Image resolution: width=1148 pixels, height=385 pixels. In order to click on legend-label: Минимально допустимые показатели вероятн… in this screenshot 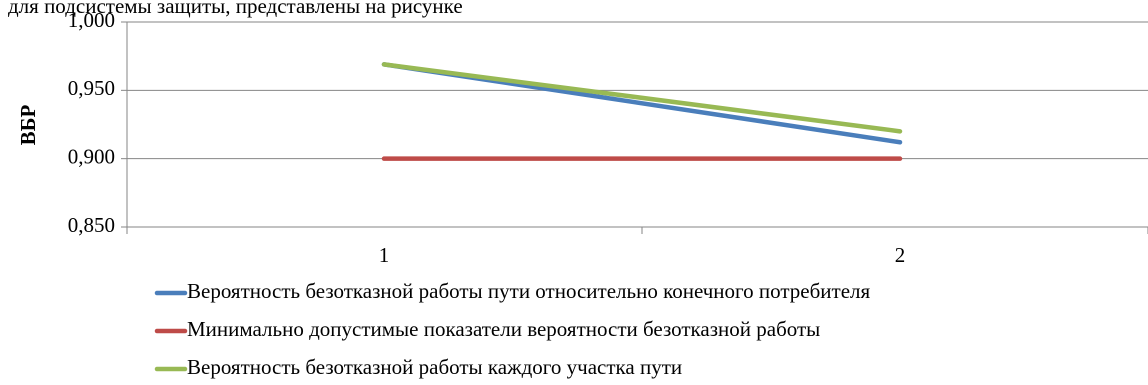, I will do `click(503, 329)`.